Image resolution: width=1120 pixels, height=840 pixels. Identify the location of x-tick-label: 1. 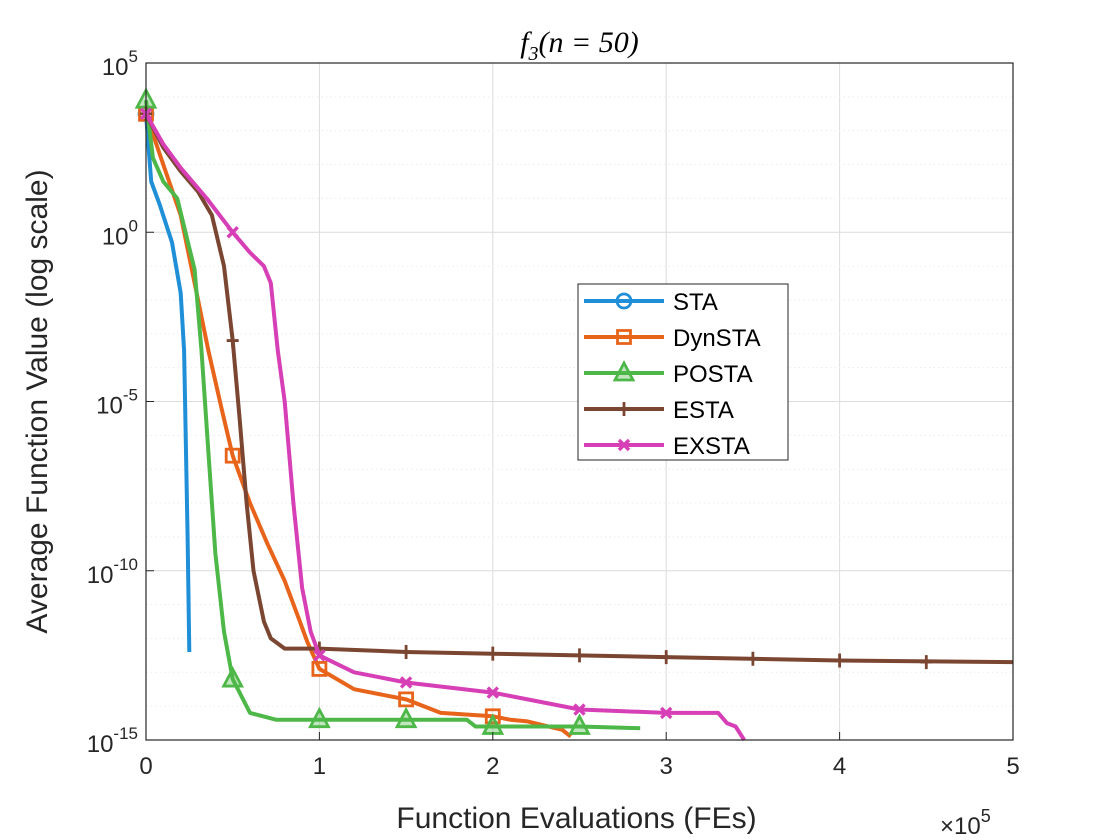
(319, 766).